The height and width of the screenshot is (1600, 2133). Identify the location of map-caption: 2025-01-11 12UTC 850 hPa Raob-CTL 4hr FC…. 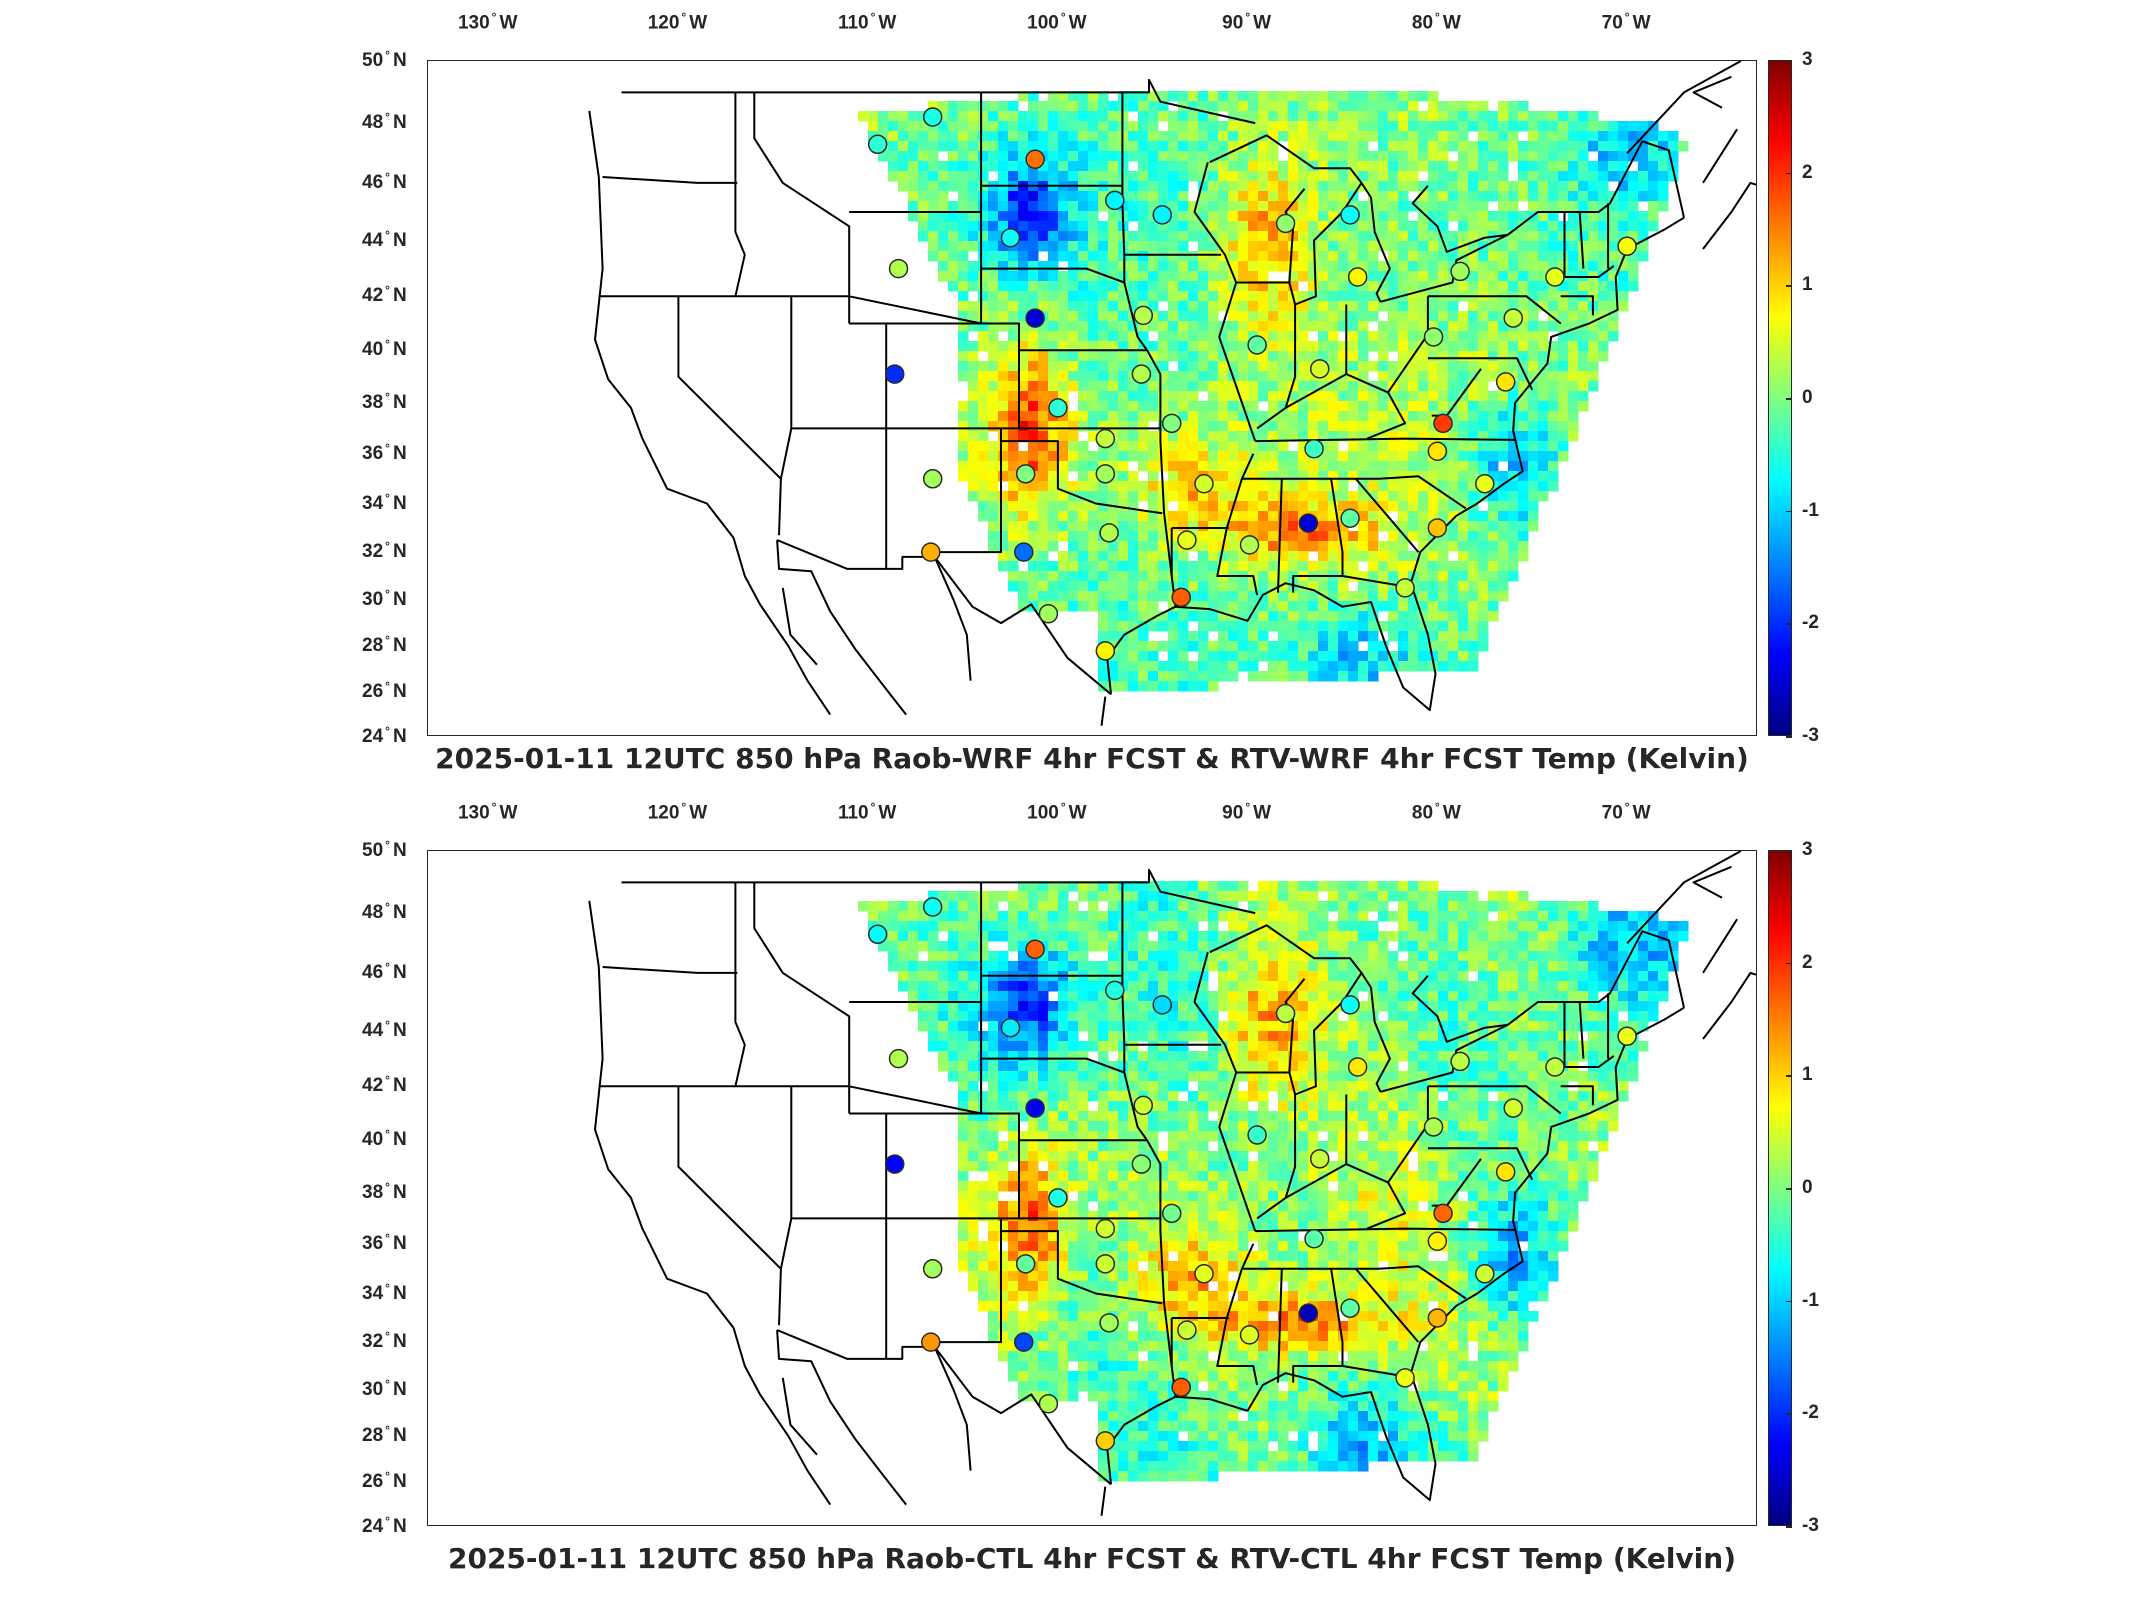
(1091, 1558).